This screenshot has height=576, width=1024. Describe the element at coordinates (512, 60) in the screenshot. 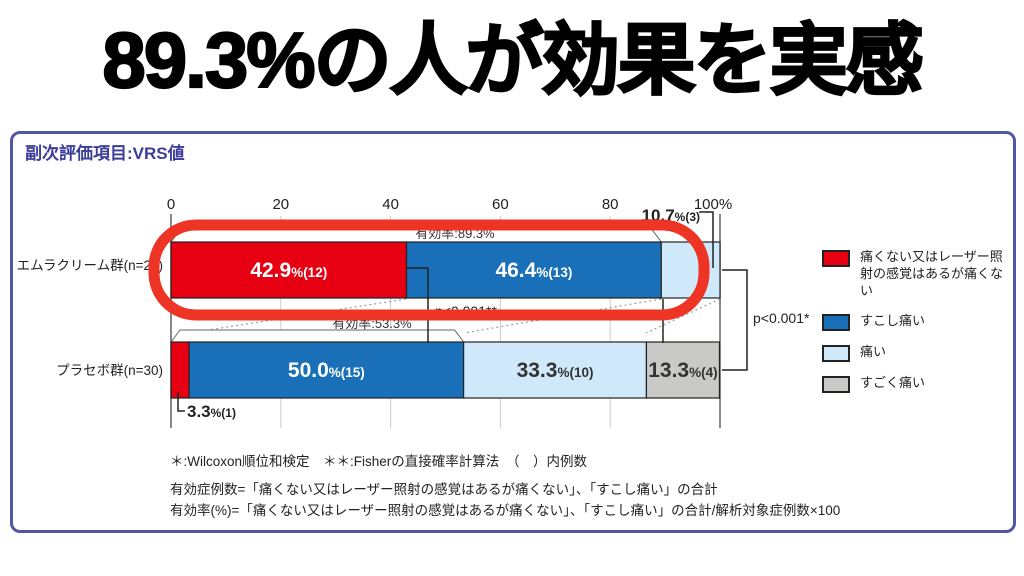

I see `main-title: 89.3%の人が効果を実感` at that location.